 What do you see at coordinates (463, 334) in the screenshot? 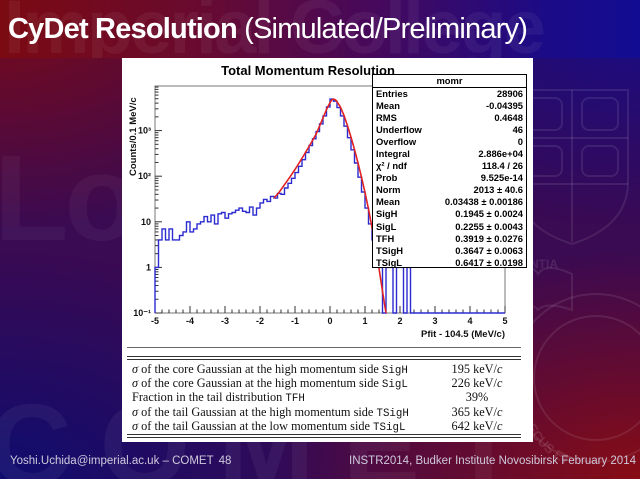
I see `x-axis-title: Pfit - 104.5 (MeV/c)` at bounding box center [463, 334].